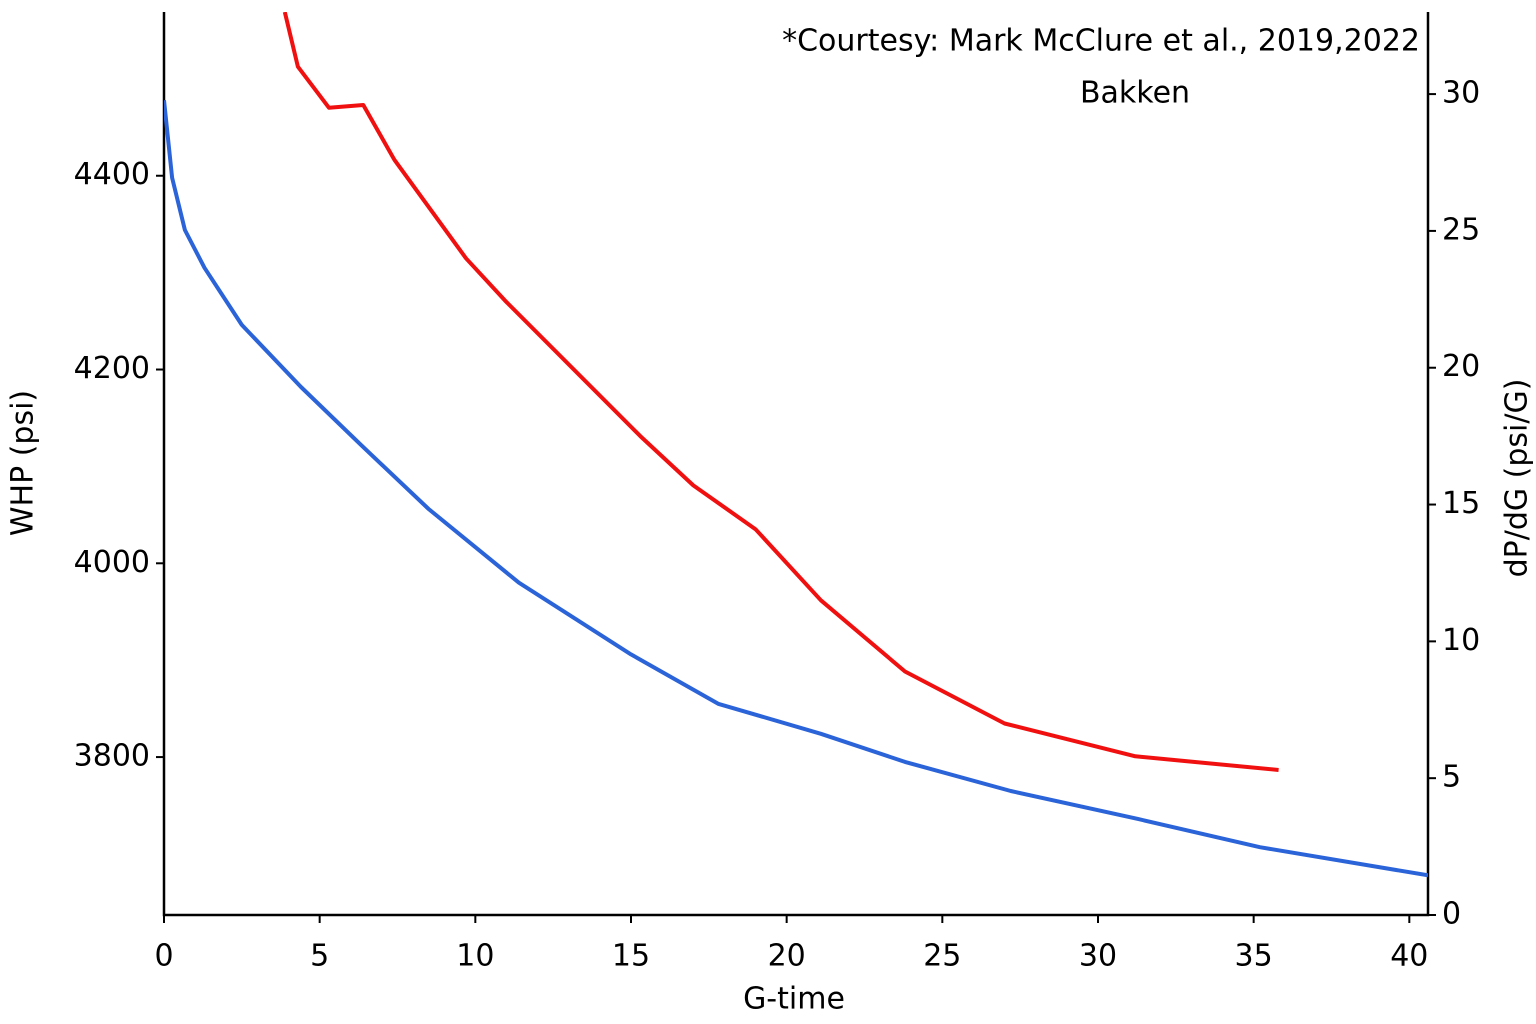 The image size is (1536, 1024). What do you see at coordinates (631, 956) in the screenshot?
I see `x-tick-label: 15` at bounding box center [631, 956].